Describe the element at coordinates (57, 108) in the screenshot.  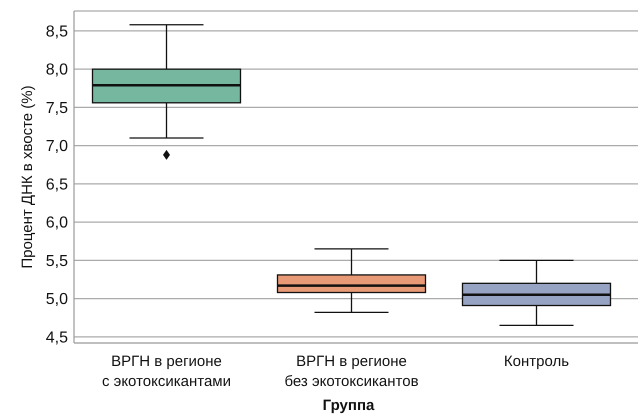
I see `y-tick-label: 7,5` at that location.